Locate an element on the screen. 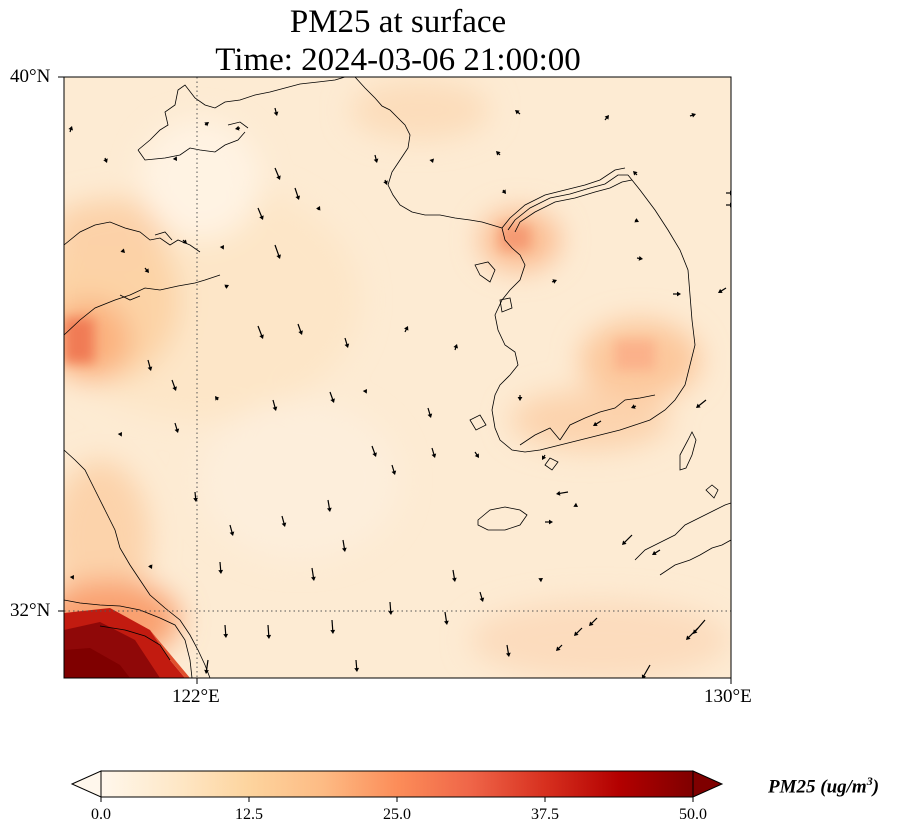 This screenshot has width=905, height=836. colorbar-tick-0: 0.0 is located at coordinates (101, 814).